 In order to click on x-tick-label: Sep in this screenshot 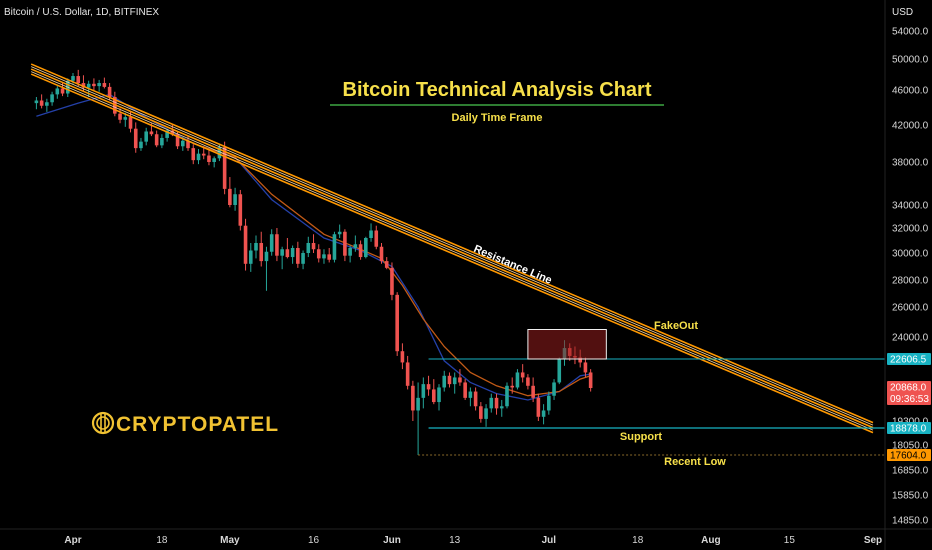, I will do `click(873, 540)`.